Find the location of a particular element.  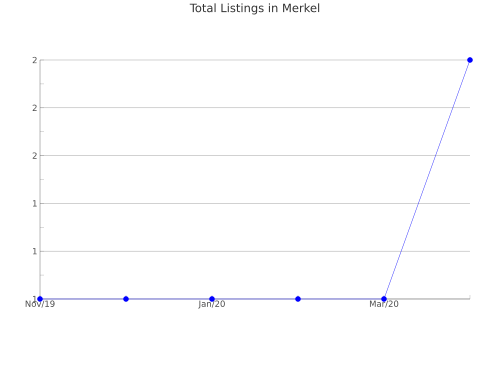

chart-title: Total Listings in Merkel is located at coordinates (255, 8).